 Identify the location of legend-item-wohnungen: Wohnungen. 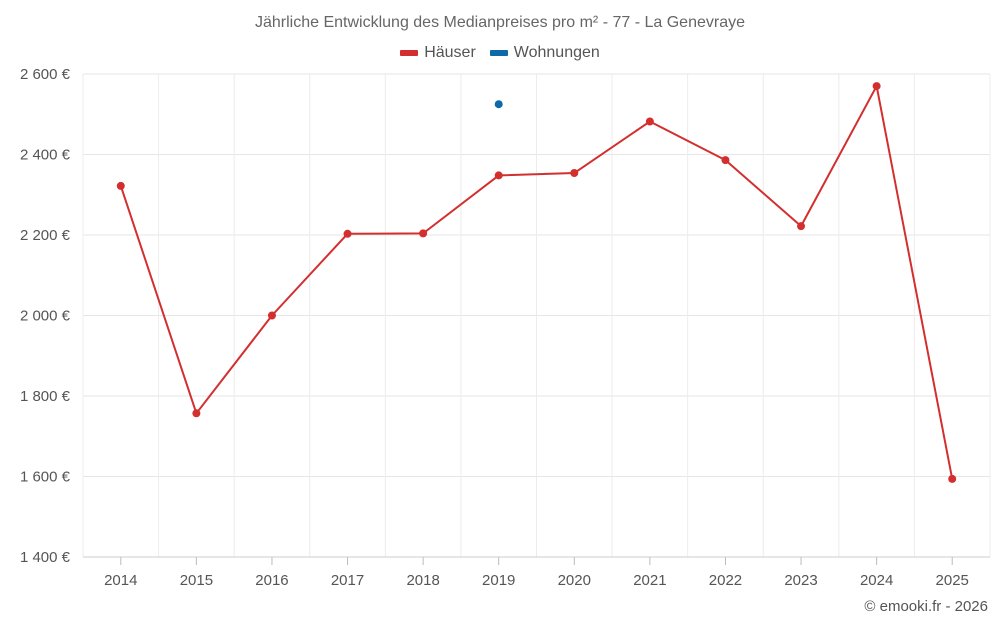
(544, 53).